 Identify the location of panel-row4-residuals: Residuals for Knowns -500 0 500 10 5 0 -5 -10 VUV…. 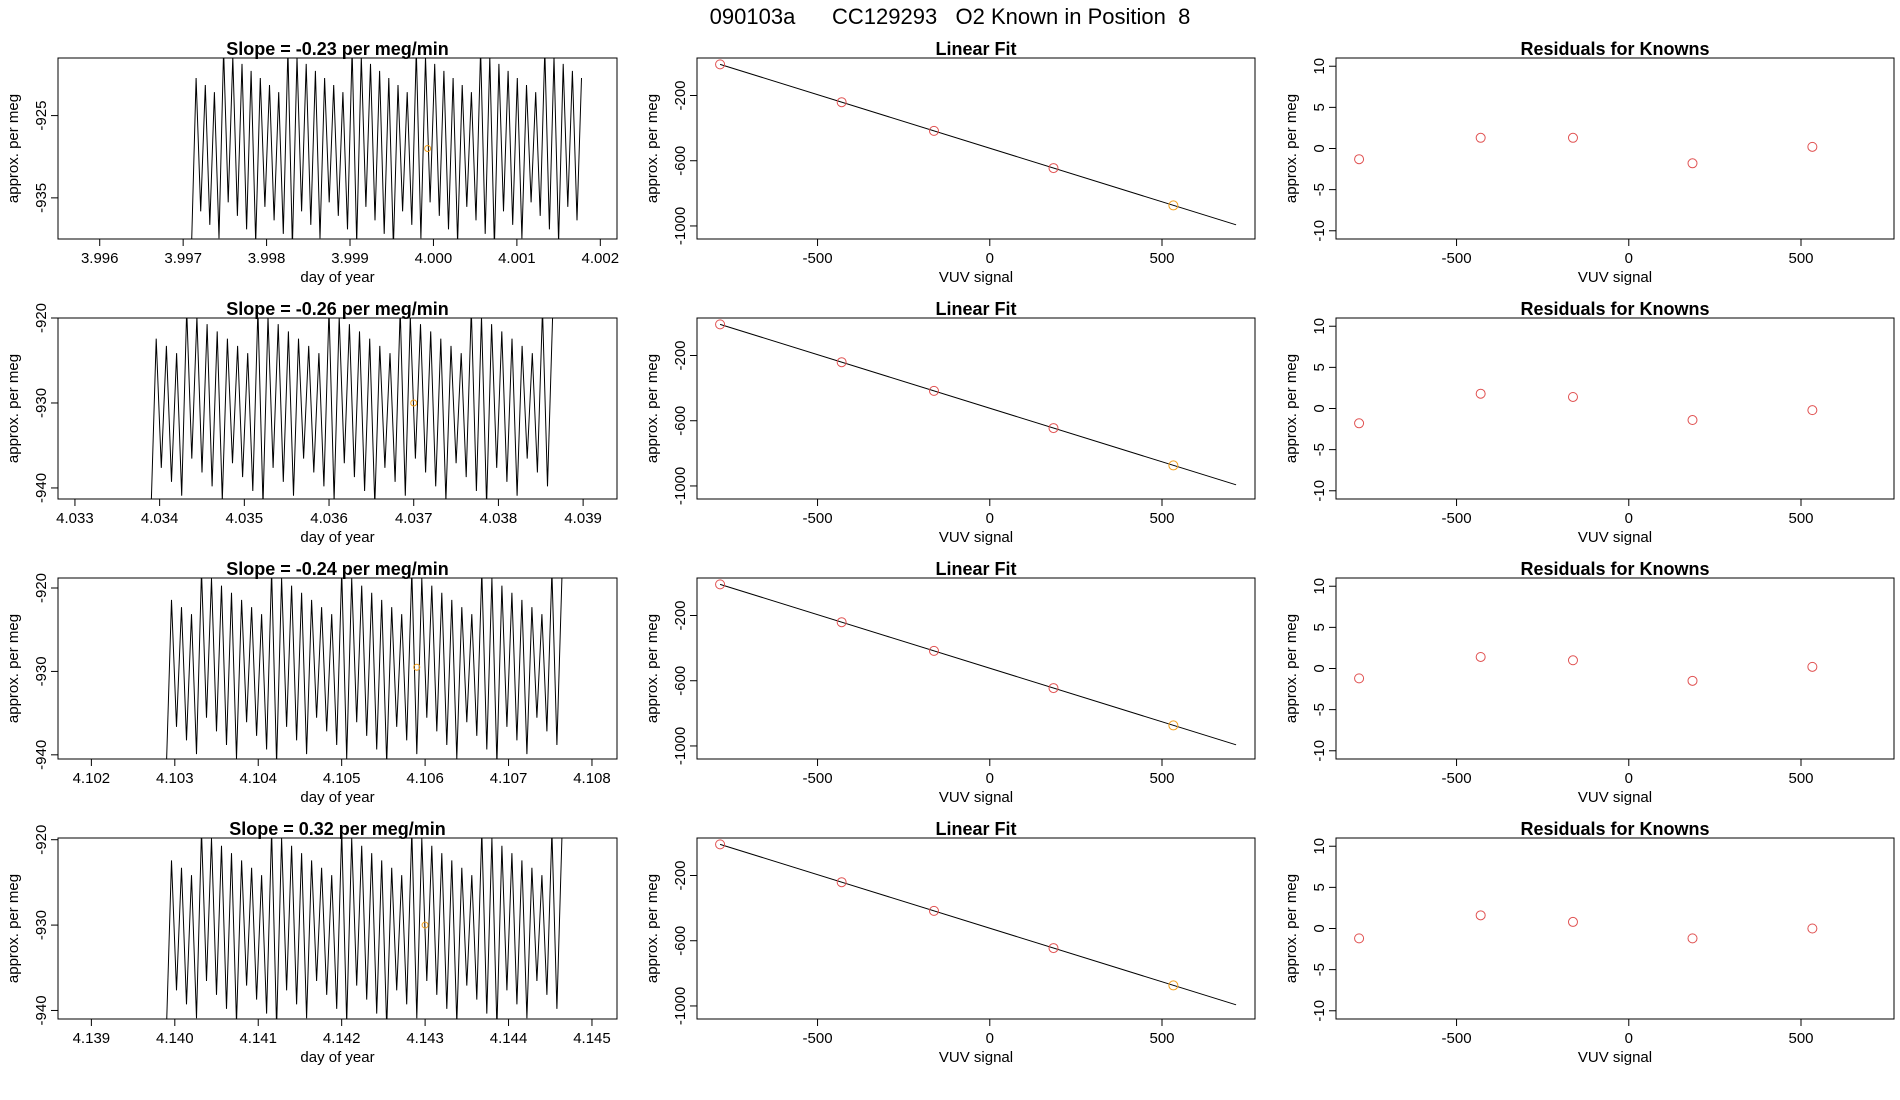
(1589, 942).